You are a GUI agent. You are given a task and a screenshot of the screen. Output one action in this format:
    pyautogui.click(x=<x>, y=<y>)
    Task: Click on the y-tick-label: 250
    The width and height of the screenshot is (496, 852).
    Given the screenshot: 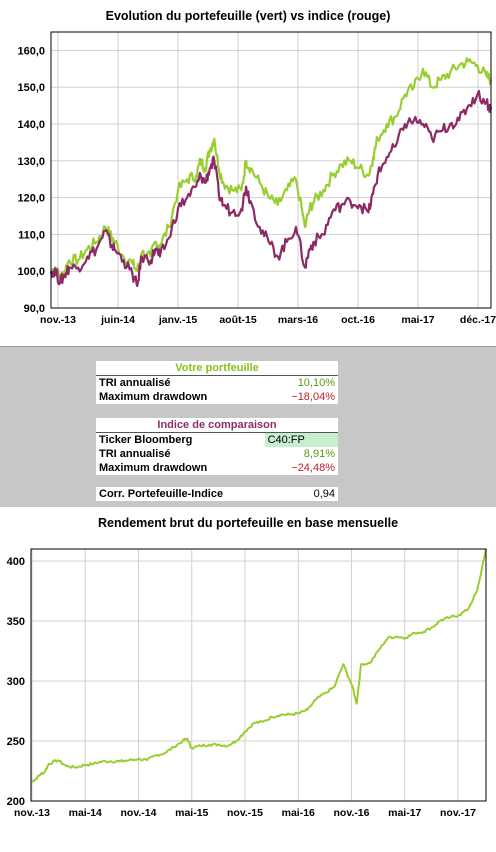 What is the action you would take?
    pyautogui.click(x=16, y=742)
    